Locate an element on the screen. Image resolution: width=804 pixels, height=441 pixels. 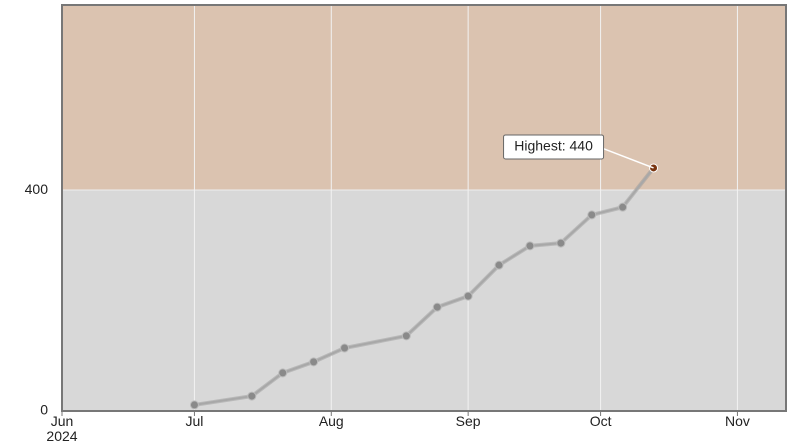
x-tick-label: Oct is located at coordinates (600, 421).